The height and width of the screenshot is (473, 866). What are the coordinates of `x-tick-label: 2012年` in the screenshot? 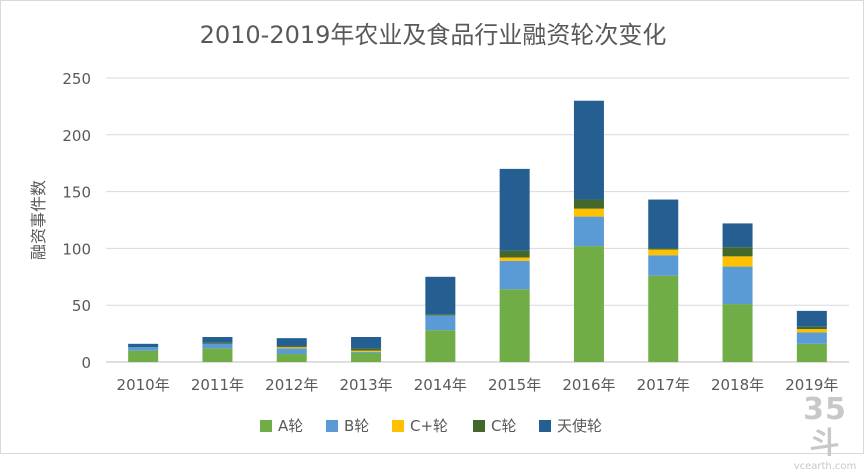 It's located at (291, 385).